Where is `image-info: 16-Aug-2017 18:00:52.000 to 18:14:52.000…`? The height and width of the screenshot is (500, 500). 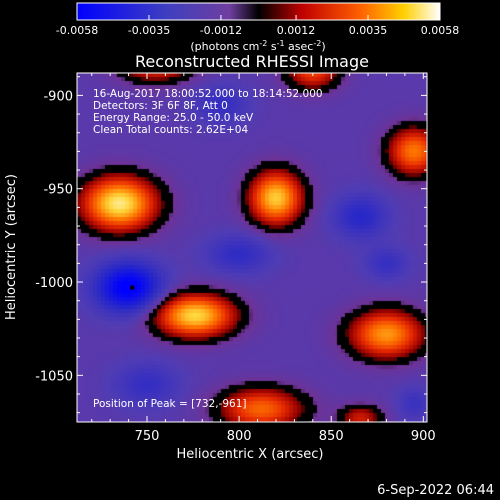 image-info: 16-Aug-2017 18:00:52.000 to 18:14:52.000… is located at coordinates (208, 112).